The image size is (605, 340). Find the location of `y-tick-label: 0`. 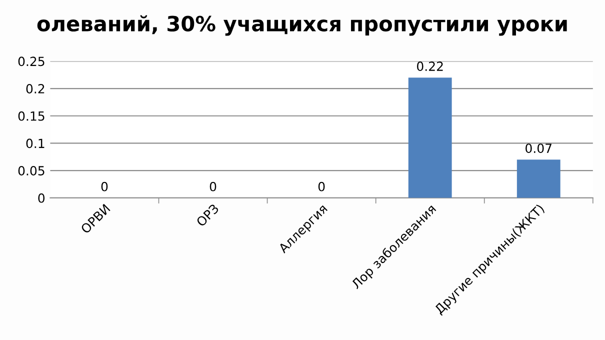

y-tick-label: 0 is located at coordinates (41, 198).